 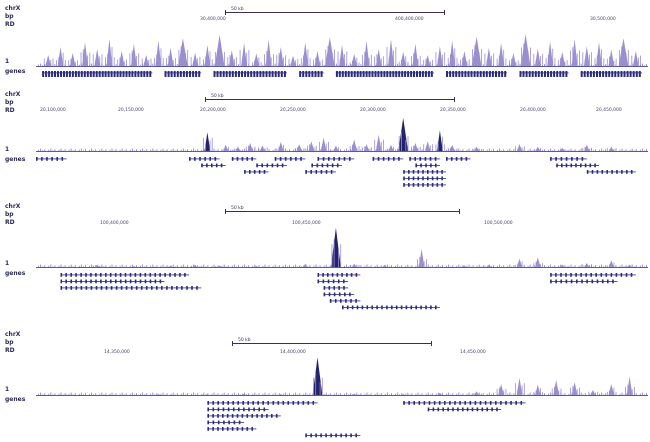 What do you see at coordinates (182, 52) in the screenshot?
I see `signal-peak` at bounding box center [182, 52].